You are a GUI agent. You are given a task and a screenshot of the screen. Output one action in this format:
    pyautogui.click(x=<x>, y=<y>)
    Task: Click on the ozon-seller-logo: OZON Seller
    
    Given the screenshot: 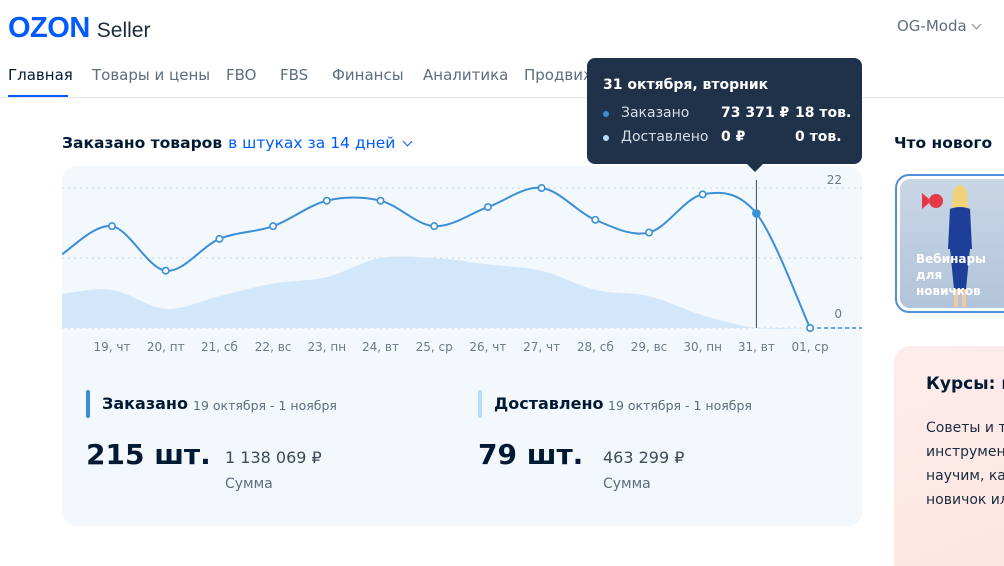 What is the action you would take?
    pyautogui.click(x=79, y=28)
    